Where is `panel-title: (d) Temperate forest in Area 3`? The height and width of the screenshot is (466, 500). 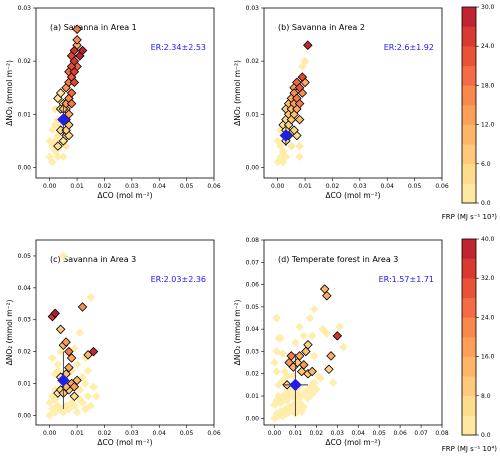
panel-title: (d) Temperate forest in Area 3 is located at coordinates (338, 259).